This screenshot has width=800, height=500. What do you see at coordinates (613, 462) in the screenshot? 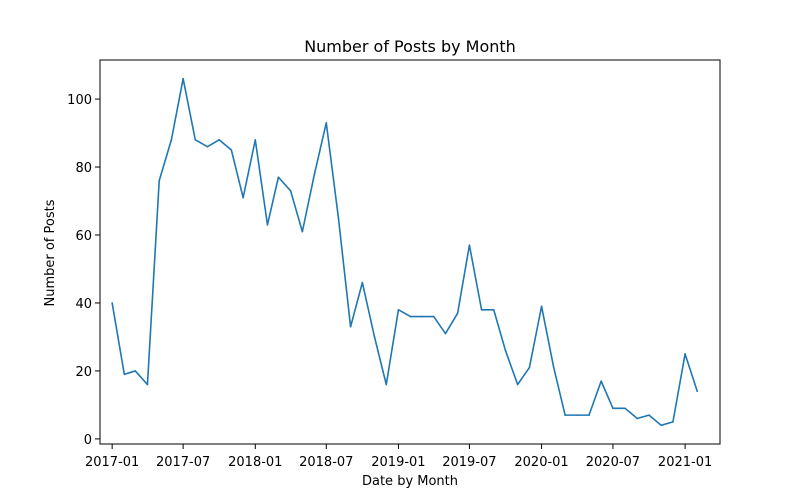
I see `x-tick-label: 2020-07` at bounding box center [613, 462].